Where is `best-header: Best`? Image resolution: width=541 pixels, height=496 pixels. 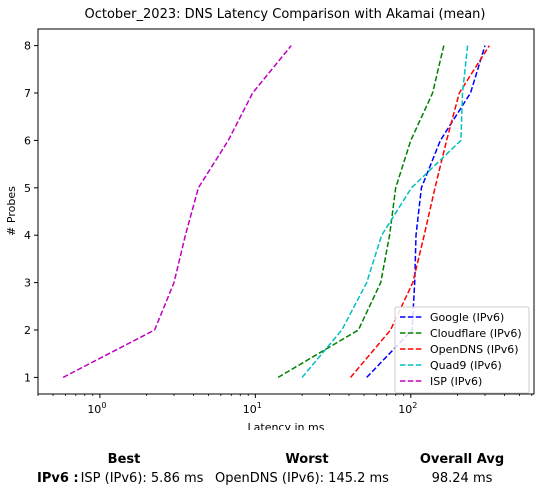
best-header: Best is located at coordinates (124, 459).